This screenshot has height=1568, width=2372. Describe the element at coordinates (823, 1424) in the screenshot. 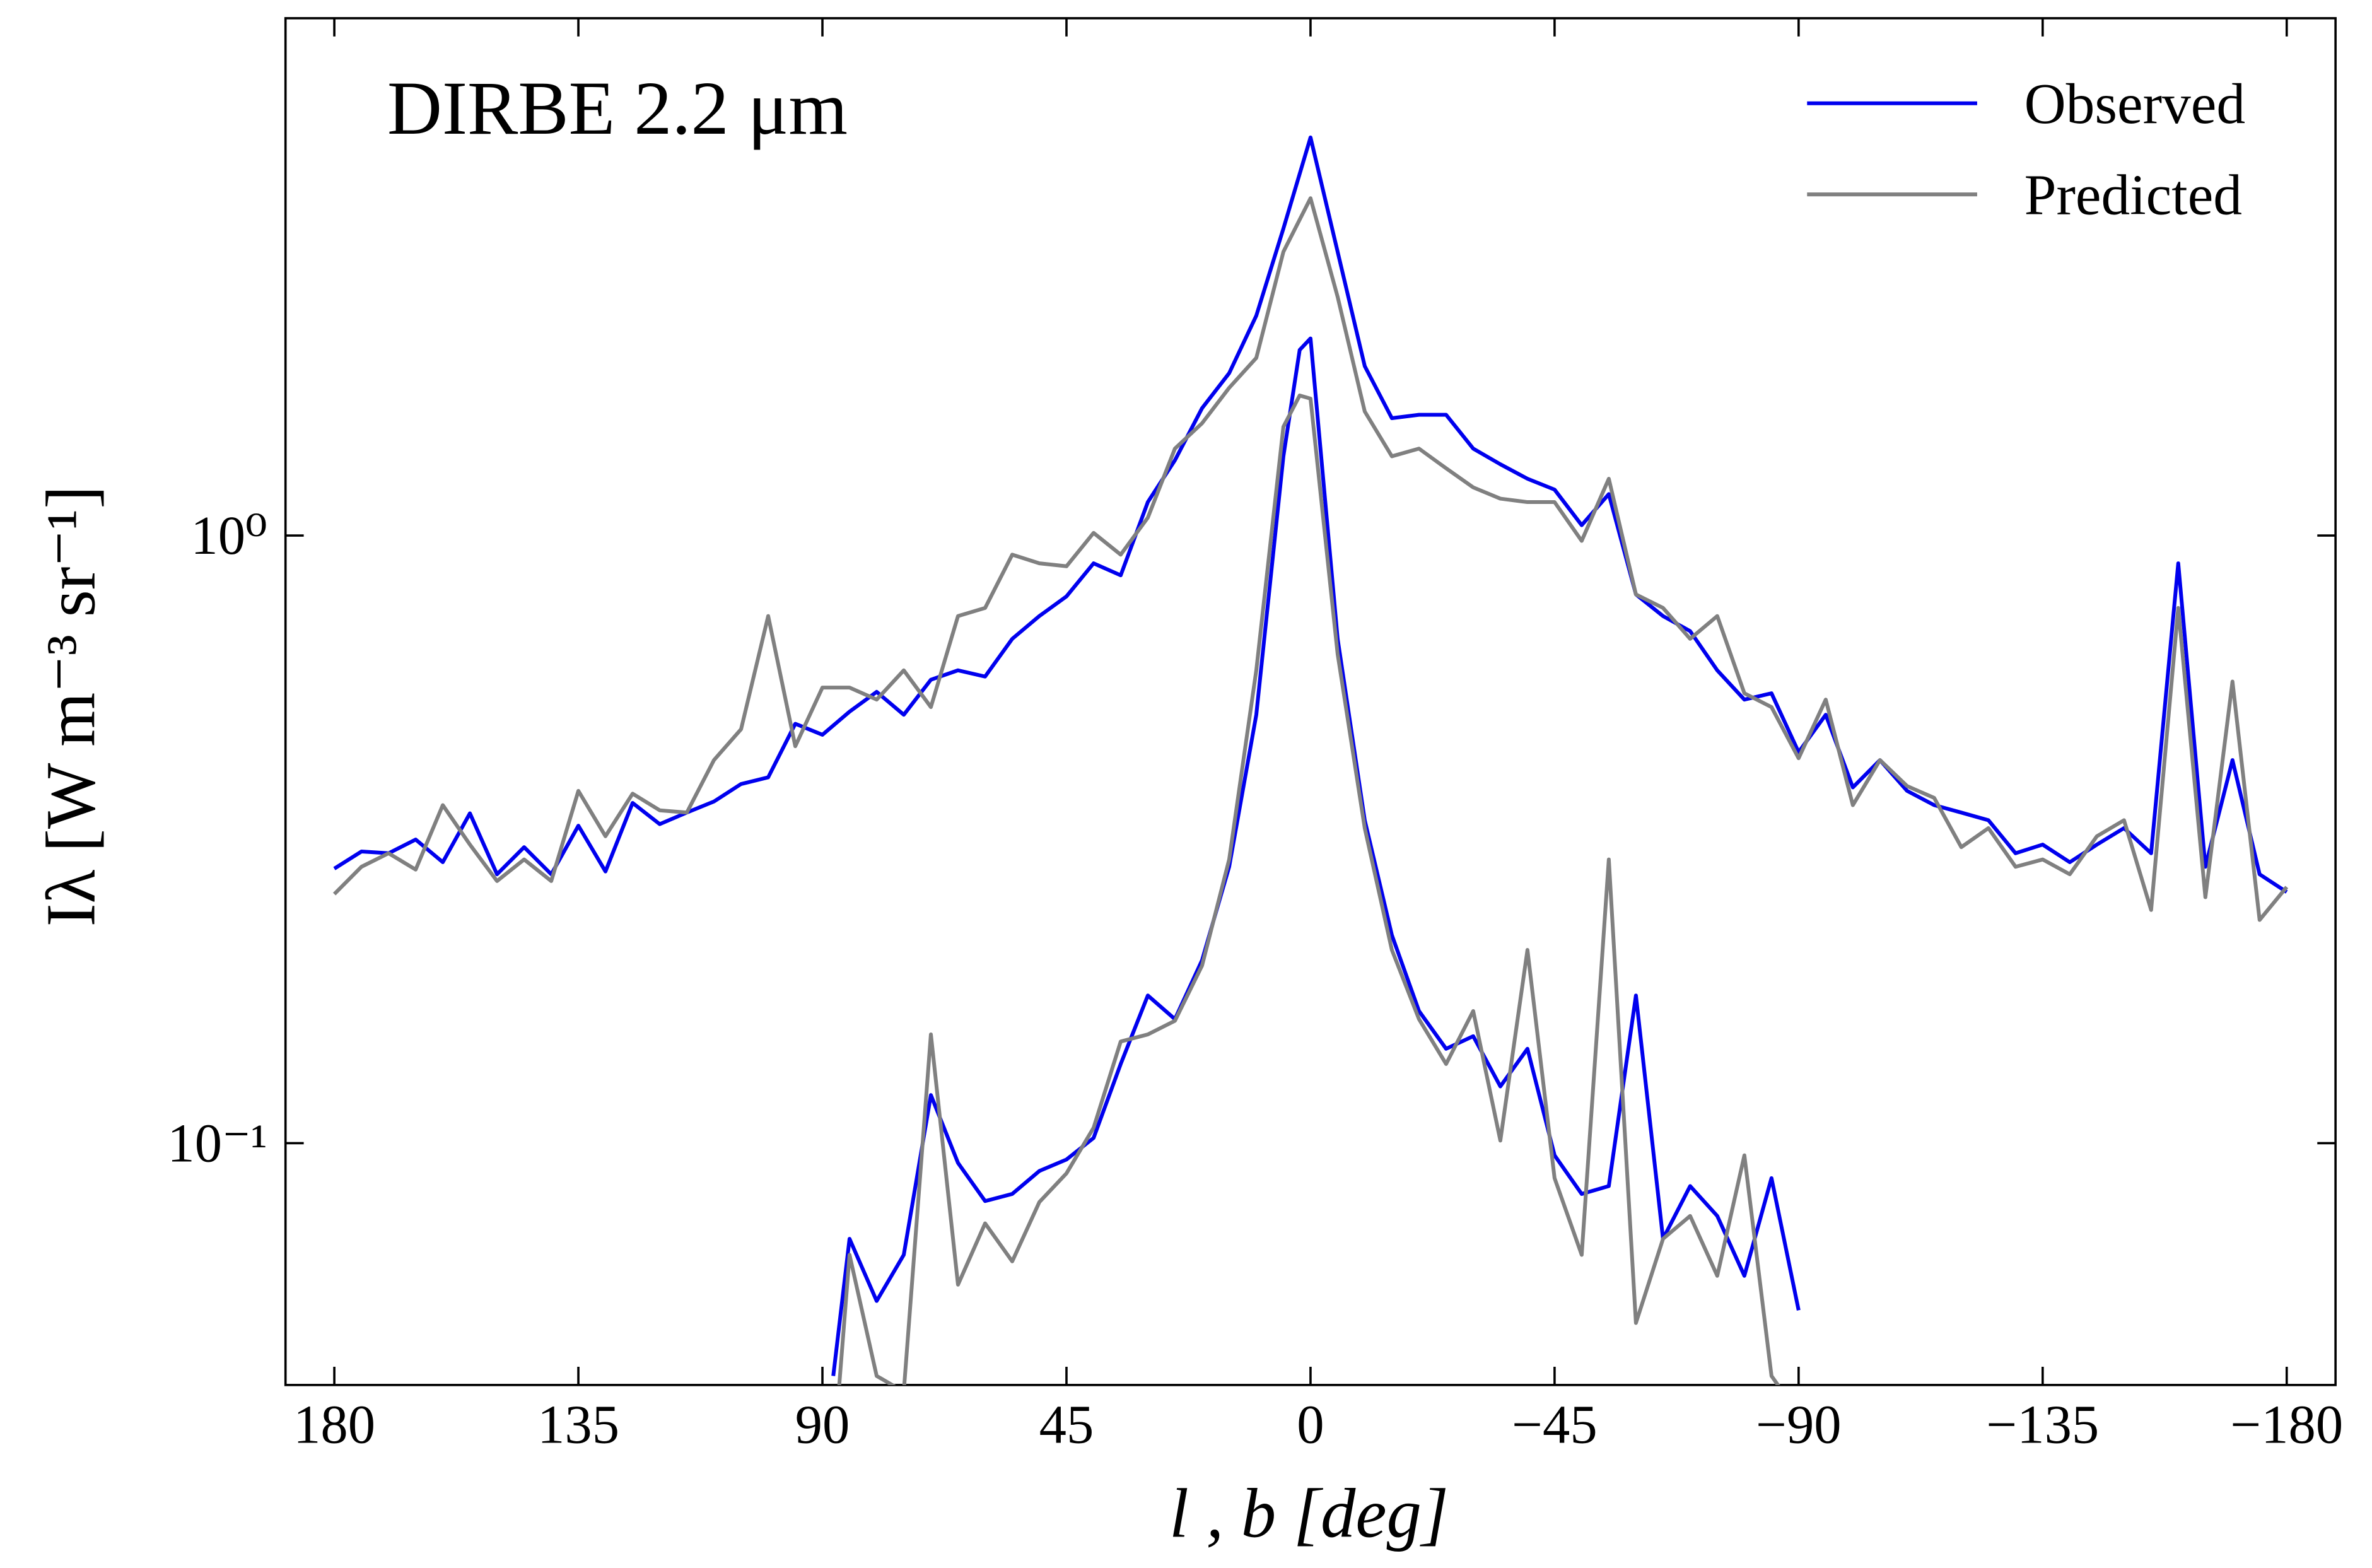

I see `x-tick-label: 90` at that location.